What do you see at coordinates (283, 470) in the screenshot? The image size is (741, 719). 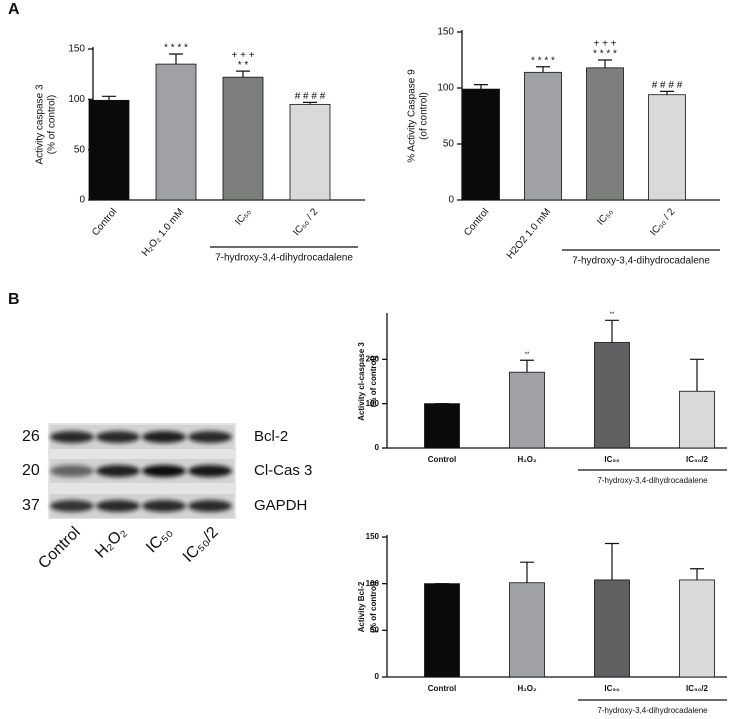 I see `blot-band-label: Cl-Cas 3` at bounding box center [283, 470].